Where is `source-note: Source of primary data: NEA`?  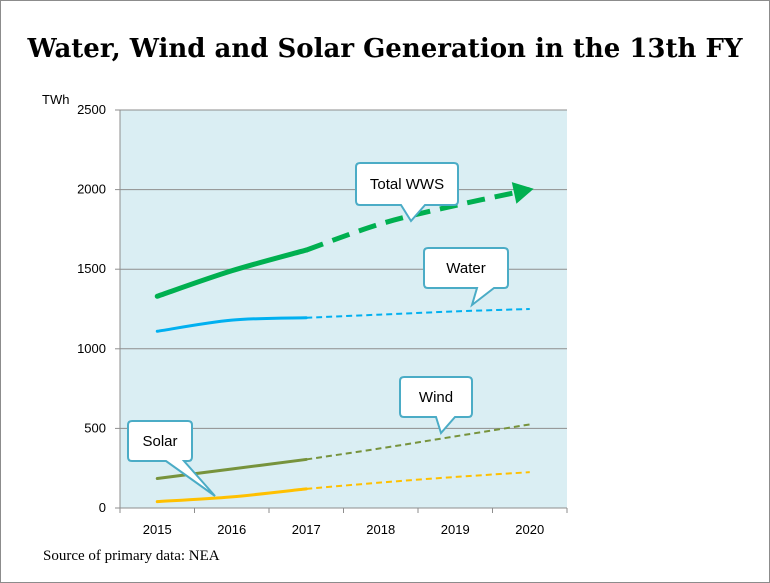
source-note: Source of primary data: NEA is located at coordinates (131, 556).